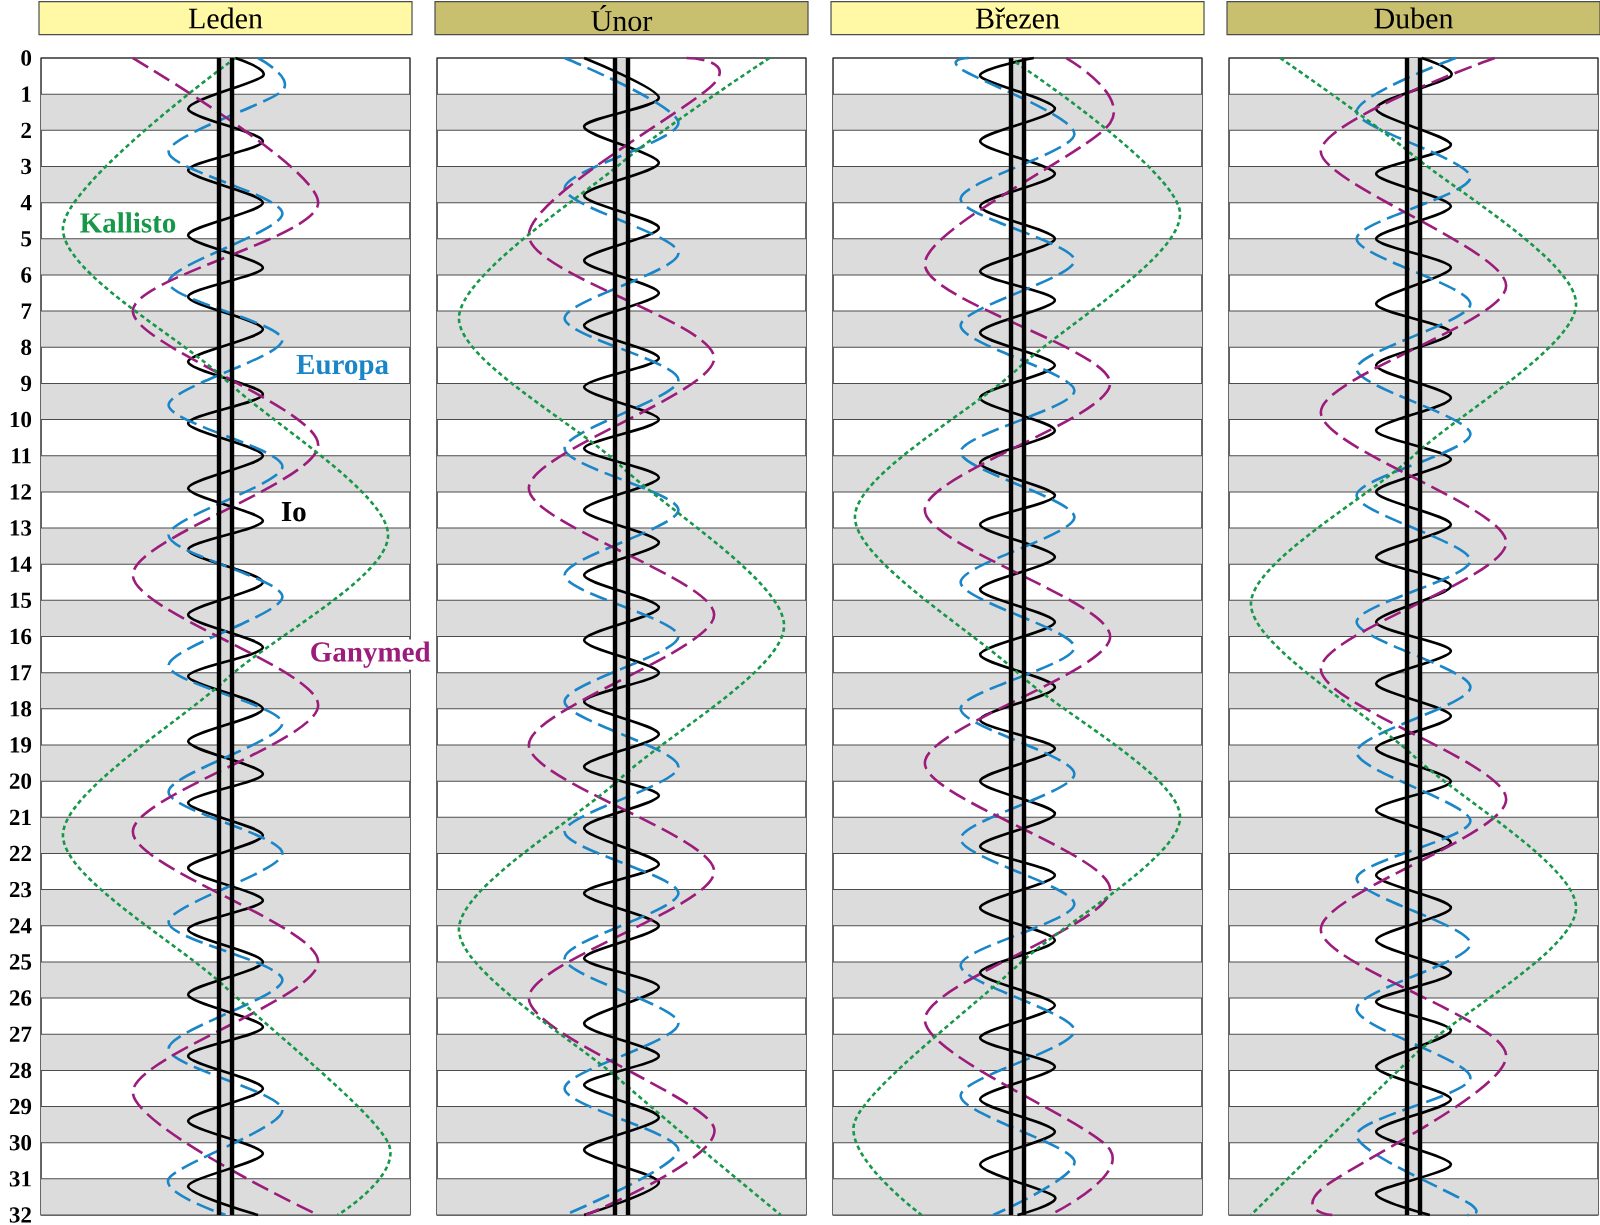 This screenshot has height=1225, width=1600. What do you see at coordinates (20, 1142) in the screenshot?
I see `y-tick-label: 30` at bounding box center [20, 1142].